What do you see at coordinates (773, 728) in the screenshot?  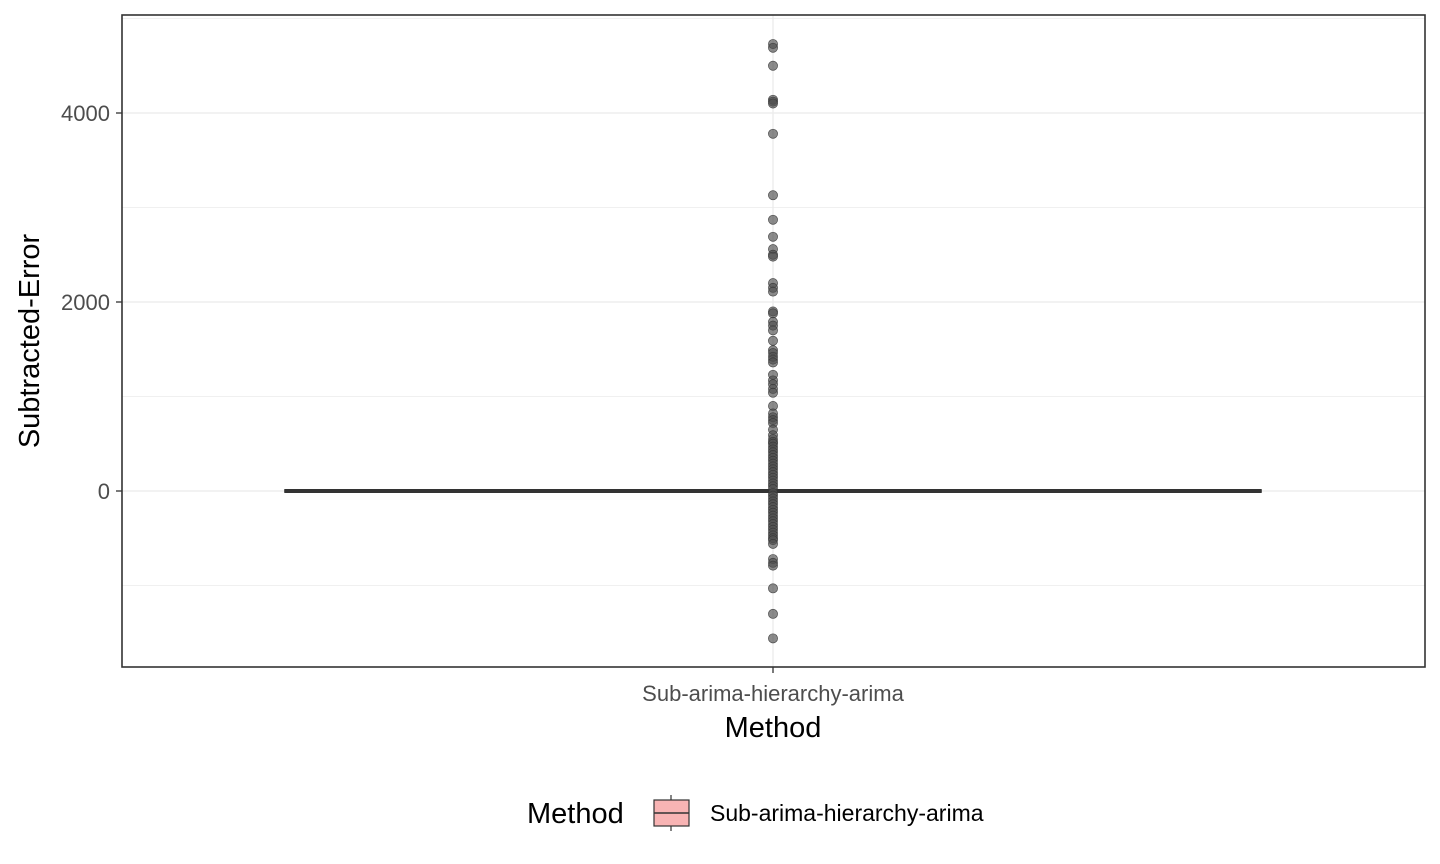 I see `x-axis-title: Method` at bounding box center [773, 728].